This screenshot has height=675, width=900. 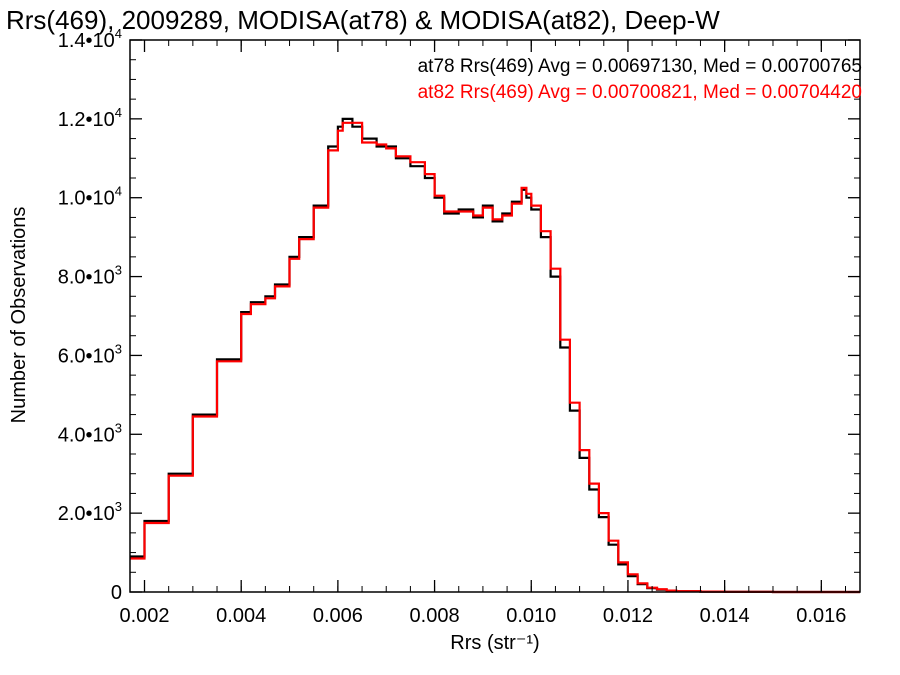 I want to click on y-tick-label-7: 1.4•104, so click(x=90, y=39).